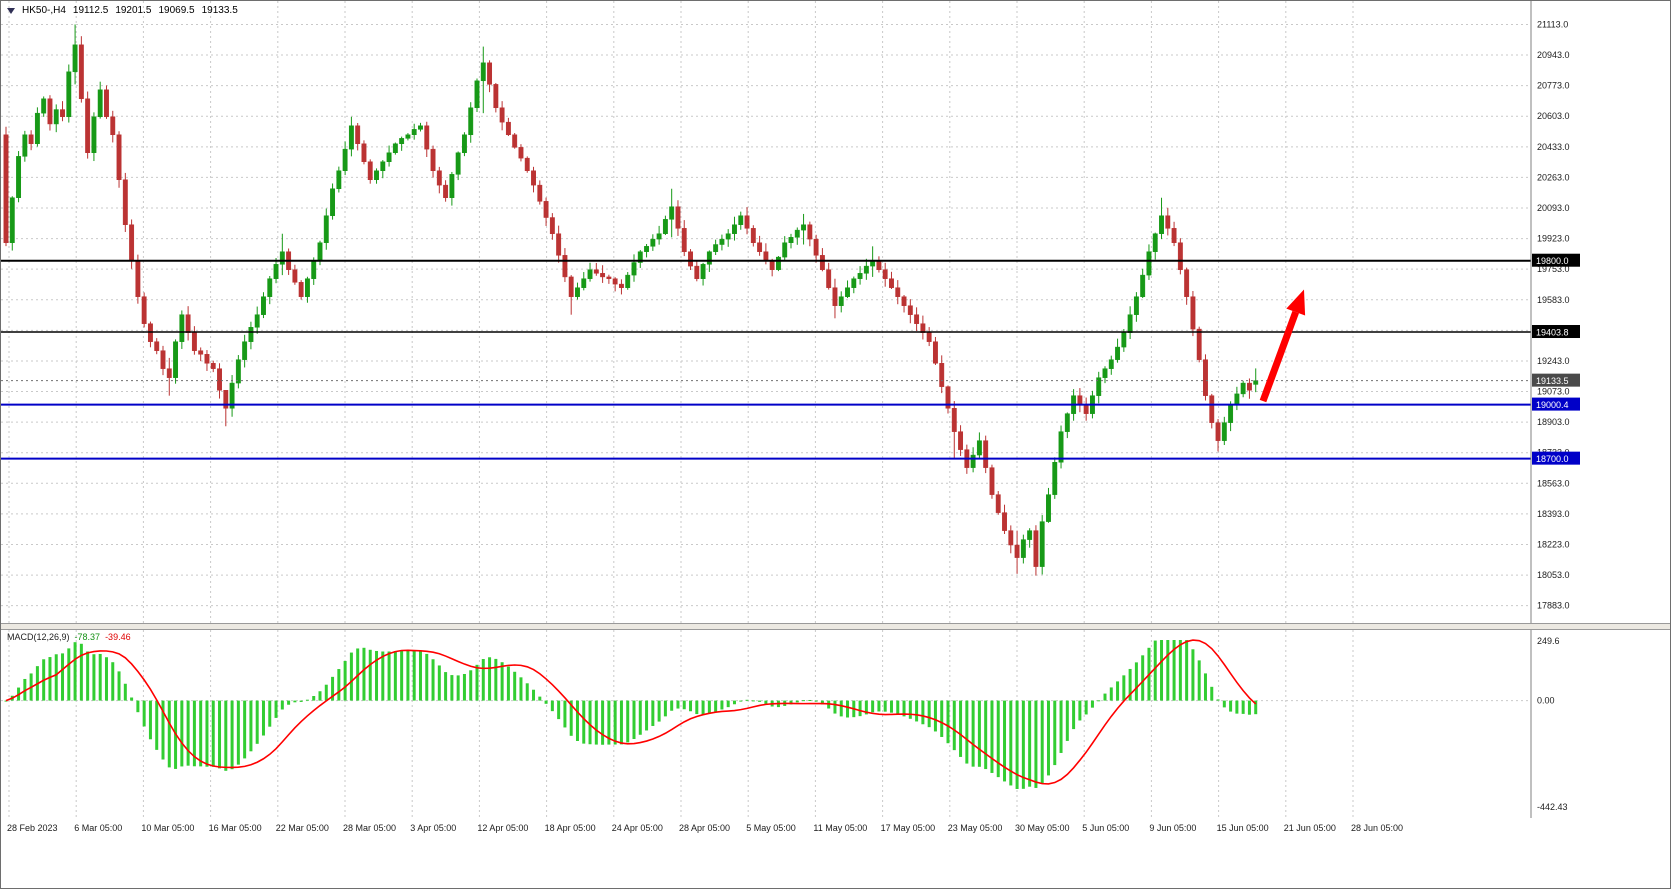 This screenshot has width=1671, height=889. What do you see at coordinates (1552, 24) in the screenshot?
I see `svg-text: 21113.0` at bounding box center [1552, 24].